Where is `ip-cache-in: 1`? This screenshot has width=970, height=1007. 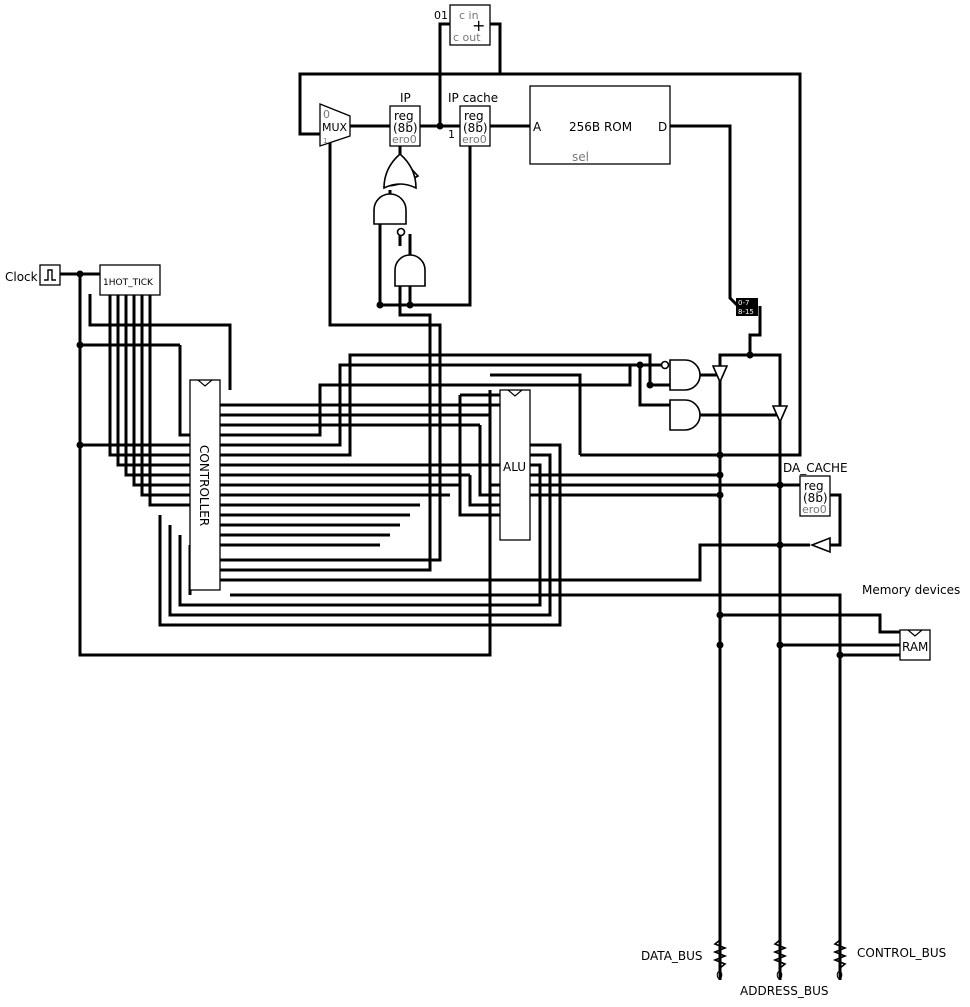
ip-cache-in: 1 is located at coordinates (451, 134).